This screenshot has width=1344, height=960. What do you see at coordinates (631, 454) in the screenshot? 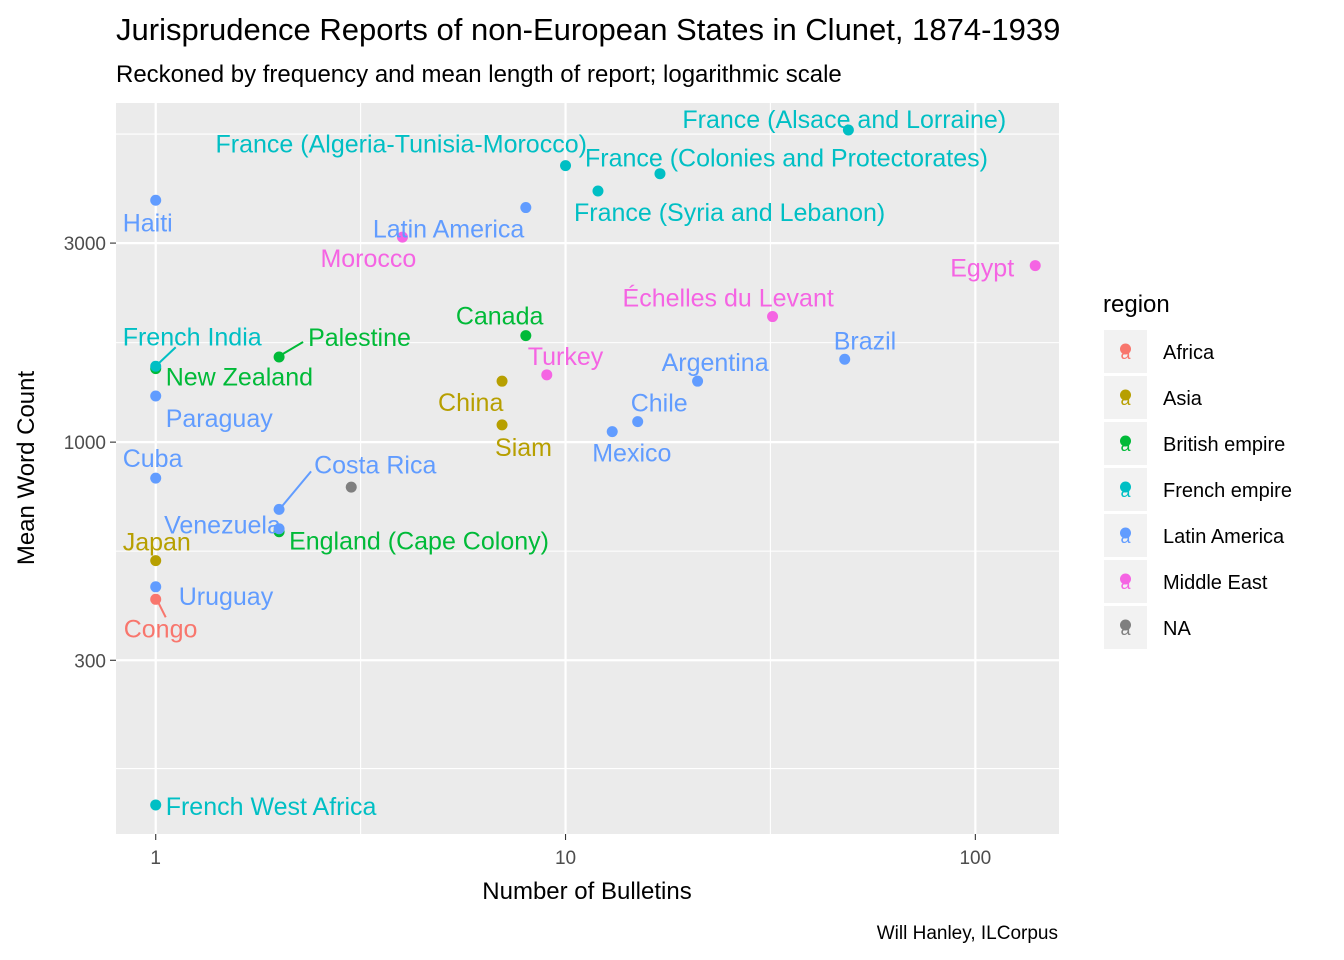
I see `point-label: Mexico` at bounding box center [631, 454].